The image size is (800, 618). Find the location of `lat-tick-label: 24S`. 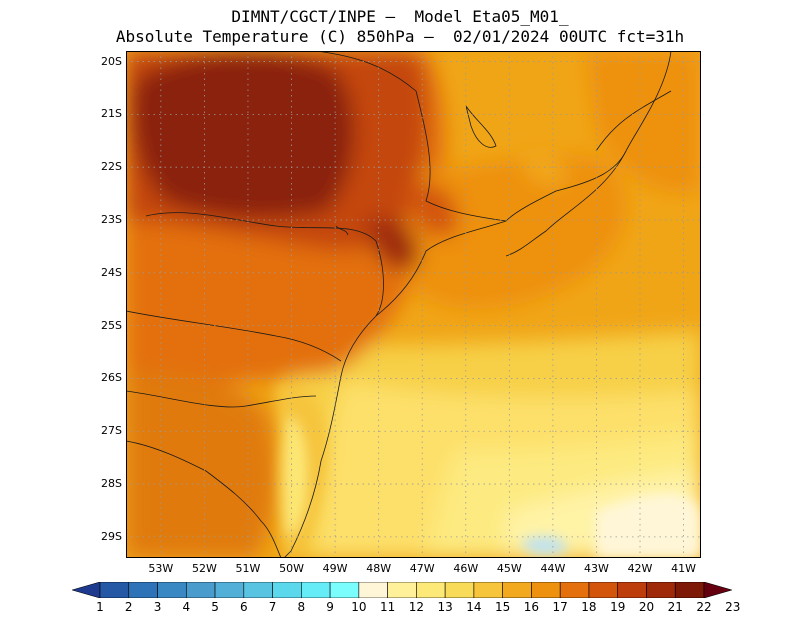

lat-tick-label: 24S is located at coordinates (111, 272).